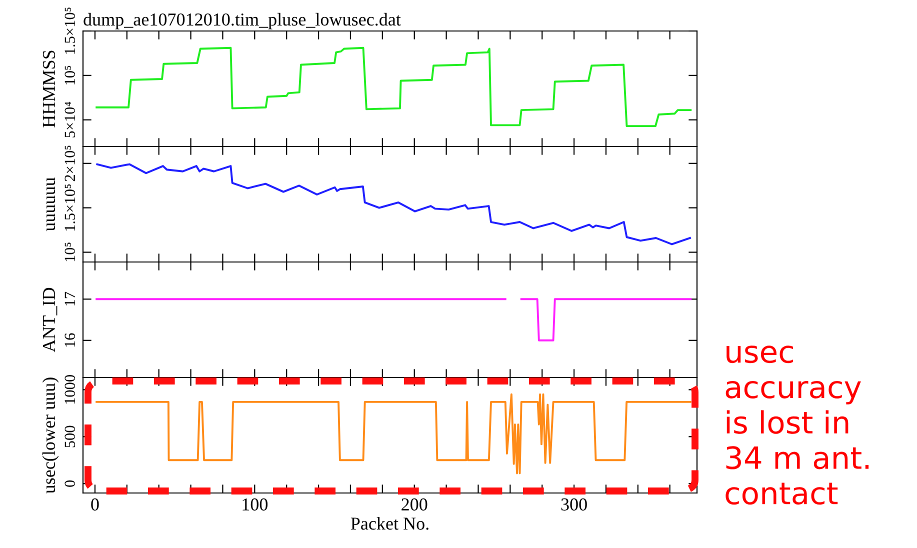 The image size is (917, 548). Describe the element at coordinates (70, 340) in the screenshot. I see `y-tick-label: 16` at that location.